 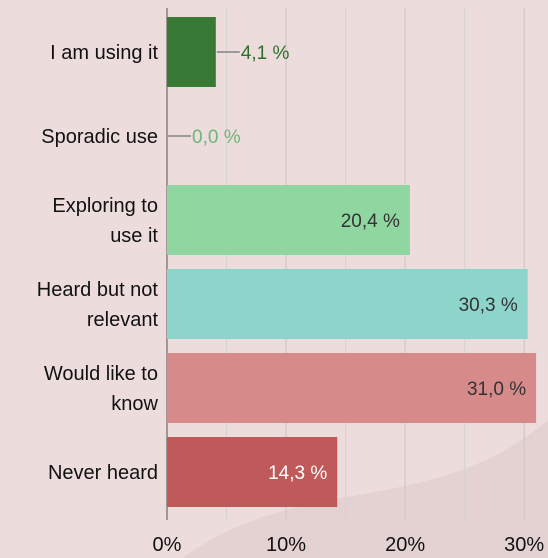 What do you see at coordinates (104, 53) in the screenshot?
I see `category-label-0: I am using it` at bounding box center [104, 53].